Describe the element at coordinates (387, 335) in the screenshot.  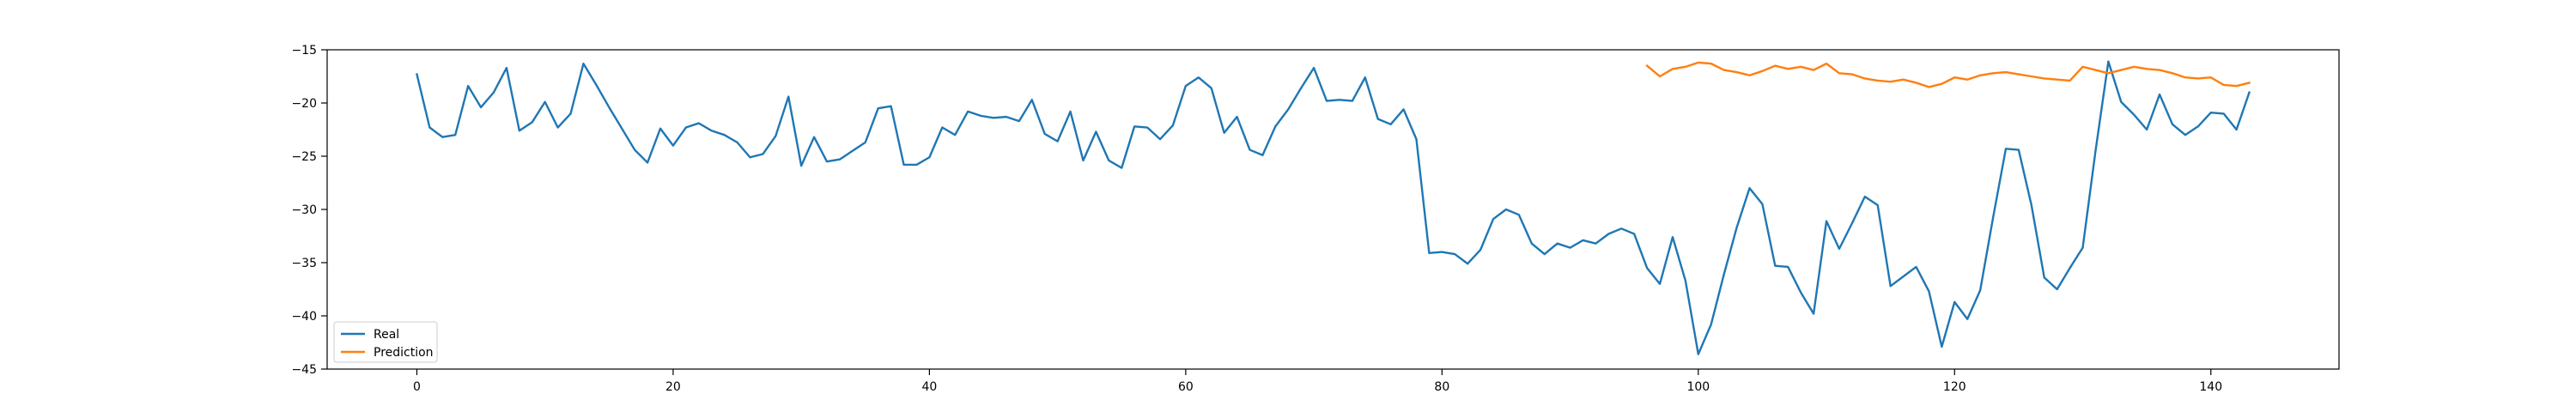
I see `legend-label-real: Real` at that location.